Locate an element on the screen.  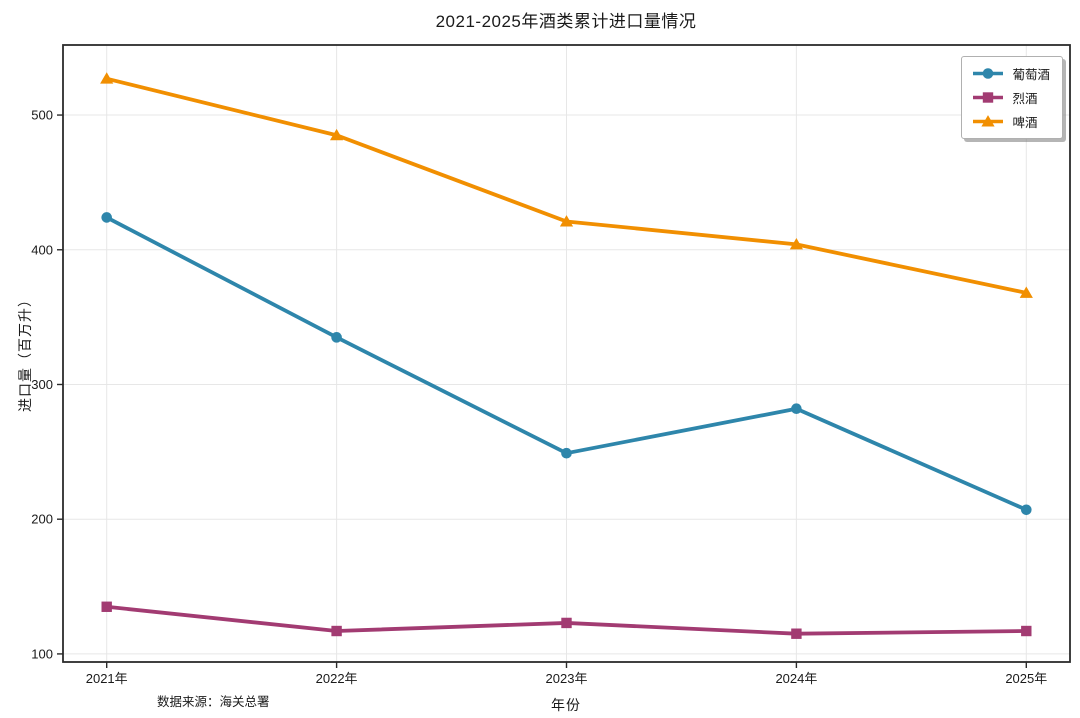
x-tick-label: 2025年 is located at coordinates (1026, 678).